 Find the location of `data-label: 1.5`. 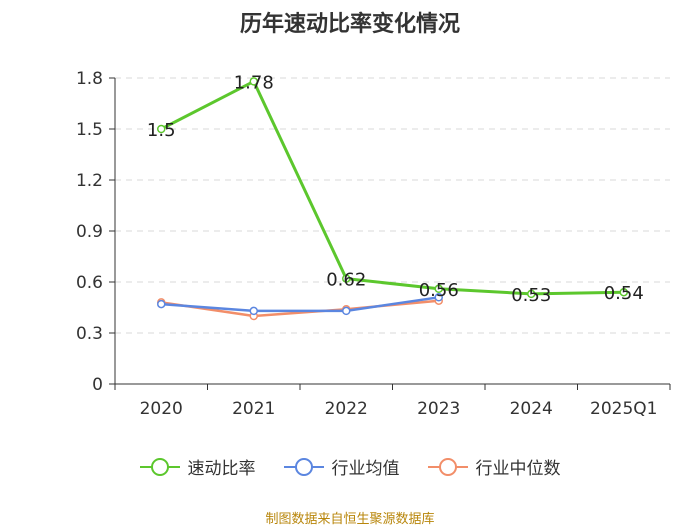

data-label: 1.5 is located at coordinates (161, 130).